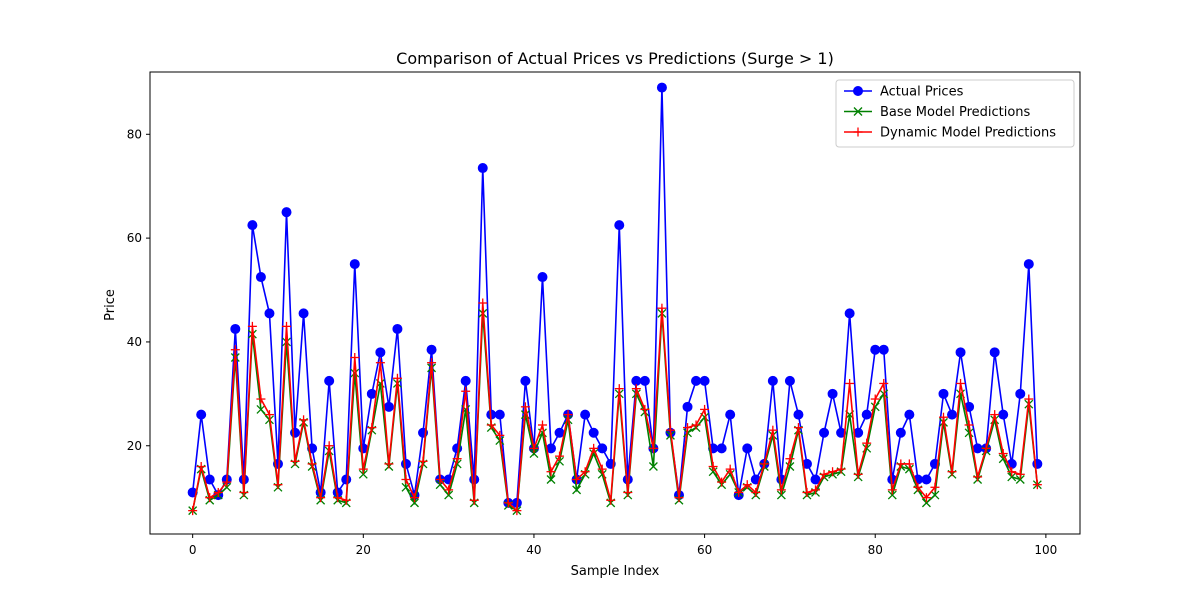 This screenshot has height=600, width=1200. What do you see at coordinates (858, 111) in the screenshot?
I see `legend-marker` at bounding box center [858, 111].